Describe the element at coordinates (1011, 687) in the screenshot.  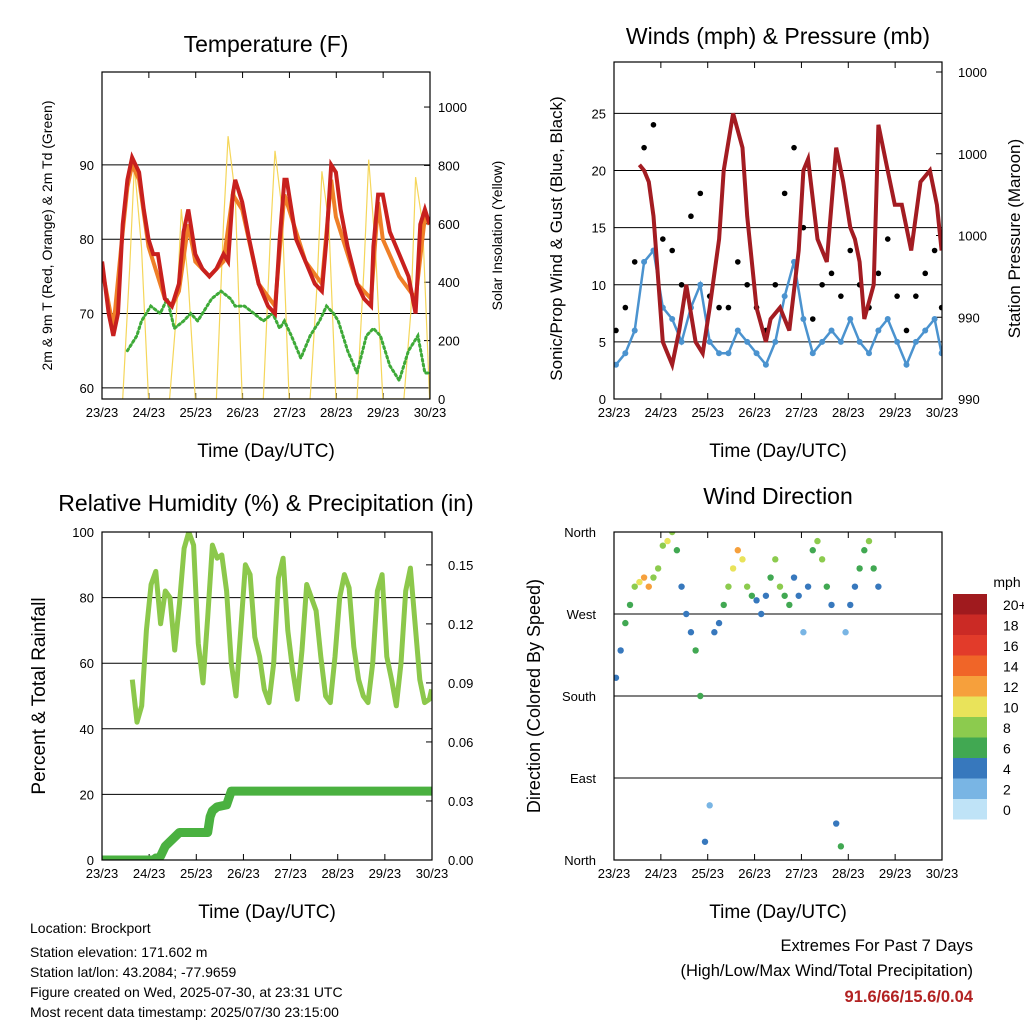
I see `direction-legend-label: 12` at that location.